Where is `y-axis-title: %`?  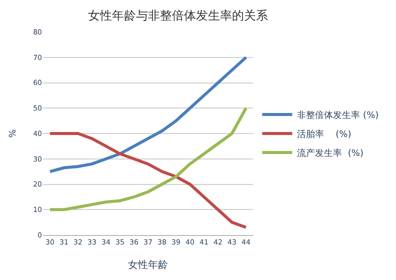
y-axis-title: % is located at coordinates (13, 133).